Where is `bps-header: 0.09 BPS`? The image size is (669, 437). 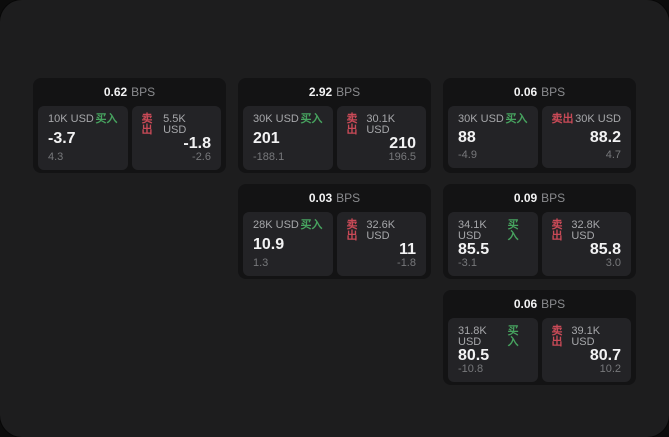
bps-header: 0.09 BPS is located at coordinates (539, 198).